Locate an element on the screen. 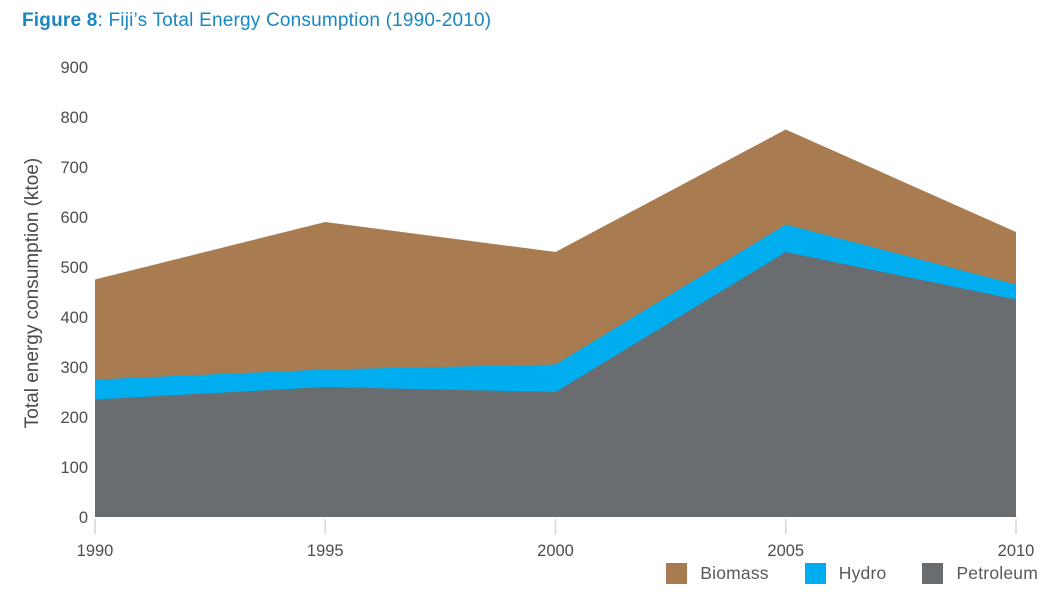 The image size is (1050, 614). y-tick-label: 900 is located at coordinates (74, 68).